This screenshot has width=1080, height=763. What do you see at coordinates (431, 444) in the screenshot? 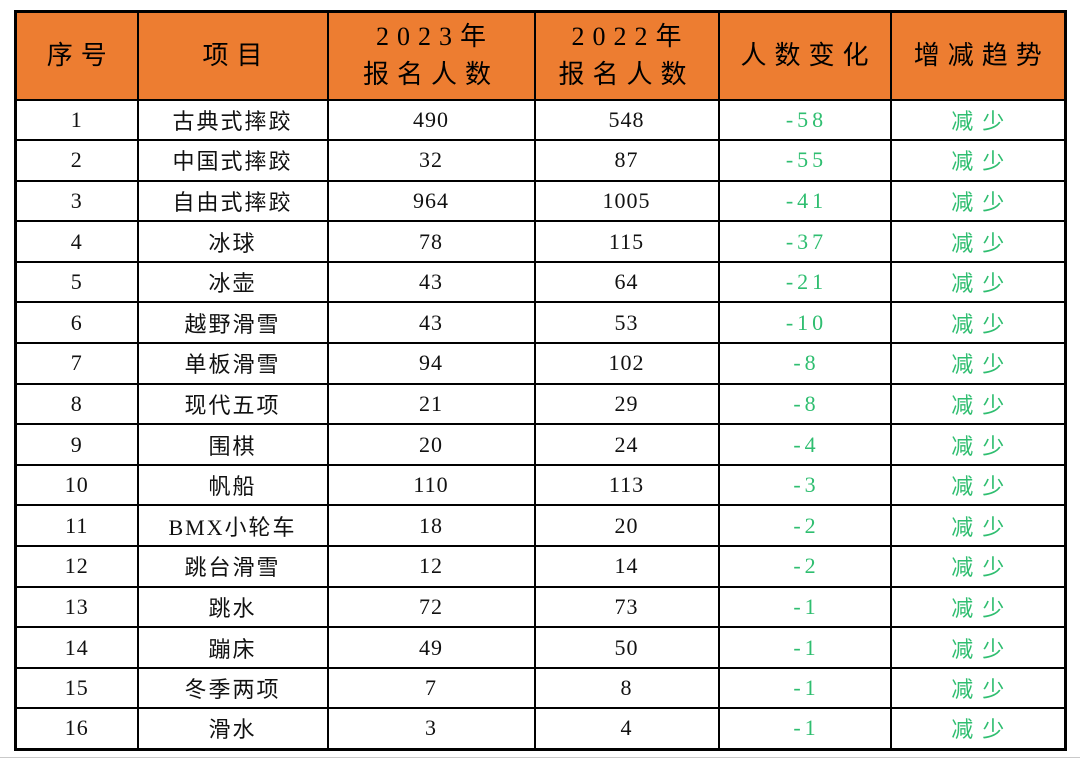
I see `count-2023-cell: 20` at bounding box center [431, 444].